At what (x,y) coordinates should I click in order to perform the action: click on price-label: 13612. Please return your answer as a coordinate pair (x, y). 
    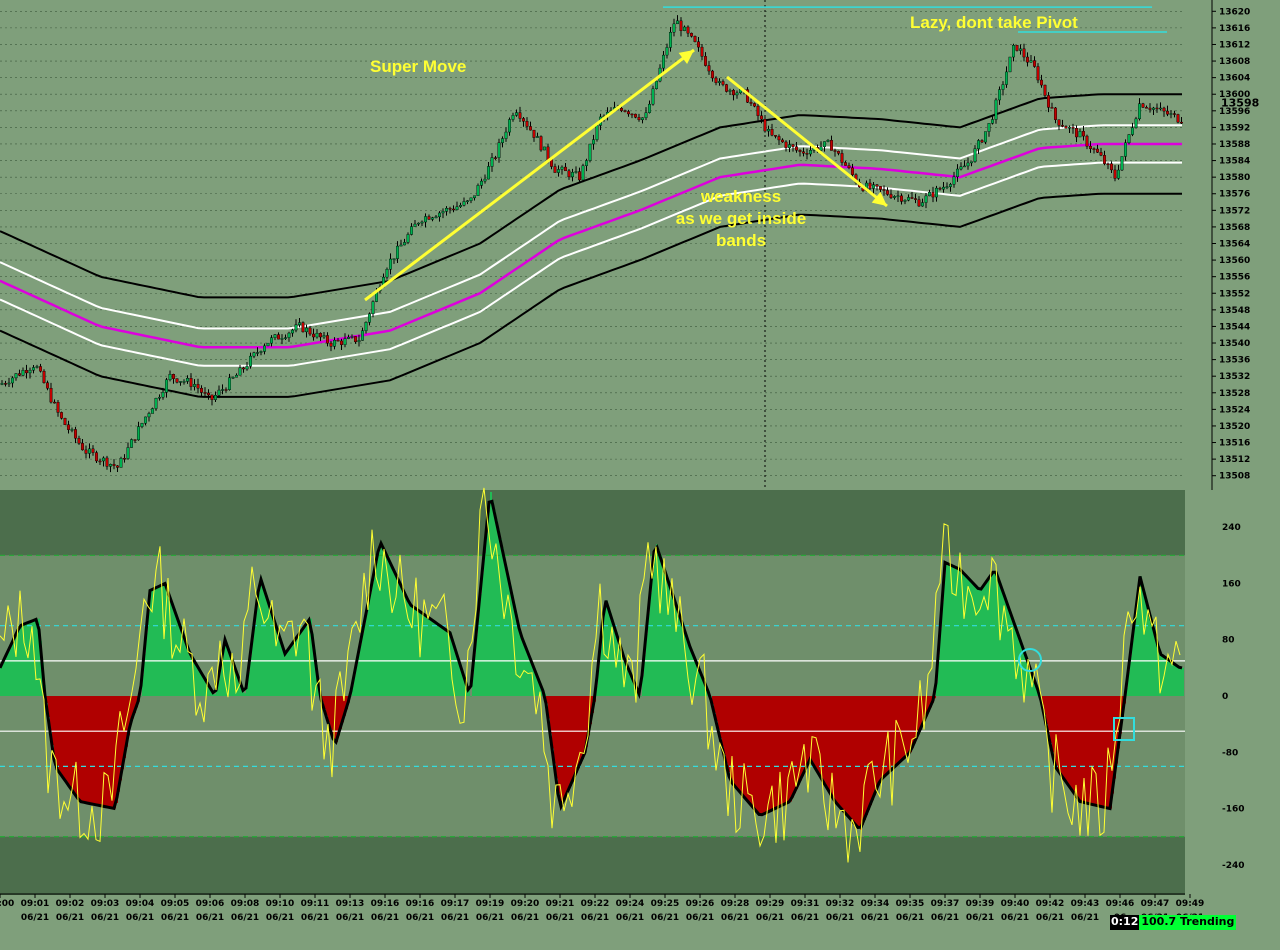
    Looking at the image, I should click on (1234, 45).